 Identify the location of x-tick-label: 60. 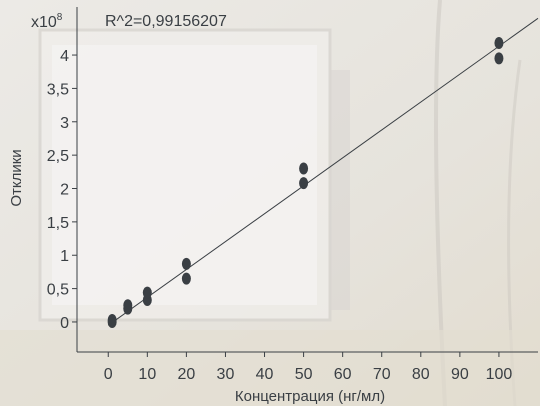
(343, 374).